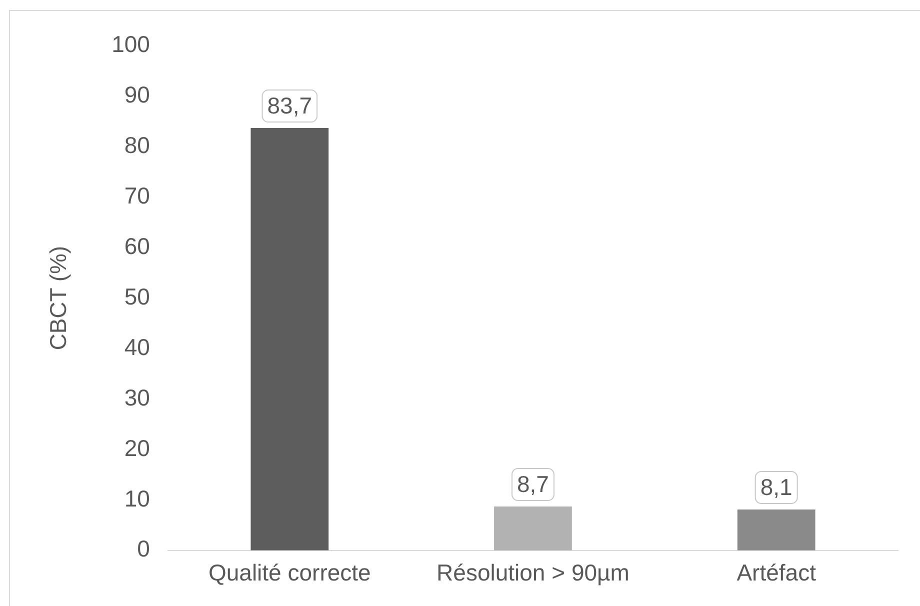  What do you see at coordinates (533, 573) in the screenshot?
I see `x-tick-label: Résolution > 90µm` at bounding box center [533, 573].